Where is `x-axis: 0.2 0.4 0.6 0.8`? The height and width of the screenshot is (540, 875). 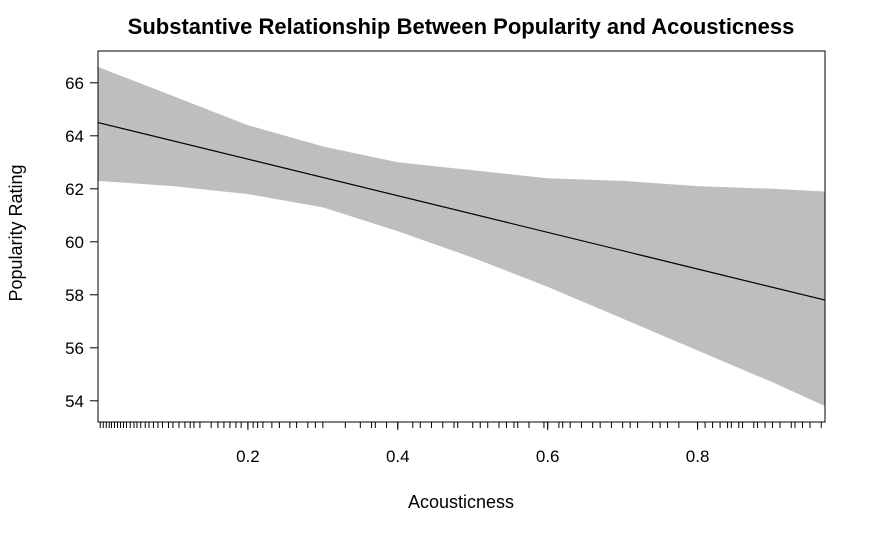
x-axis: 0.2 0.4 0.6 0.8 is located at coordinates (472, 444).